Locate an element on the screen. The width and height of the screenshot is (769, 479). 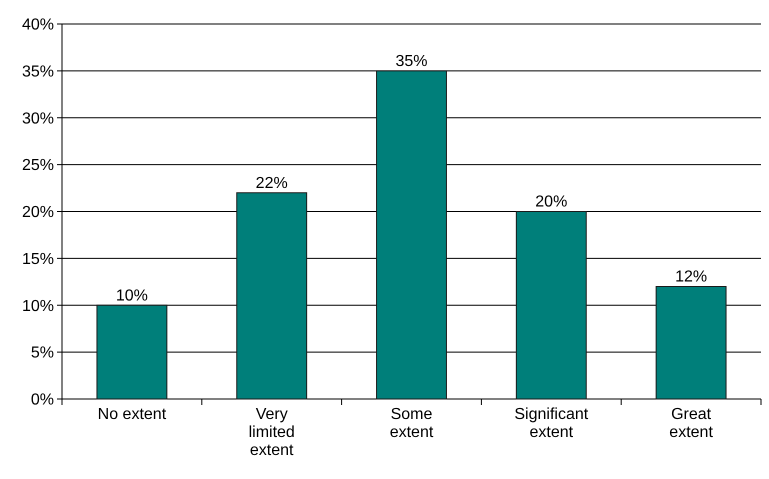
data-label: 10% is located at coordinates (132, 295).